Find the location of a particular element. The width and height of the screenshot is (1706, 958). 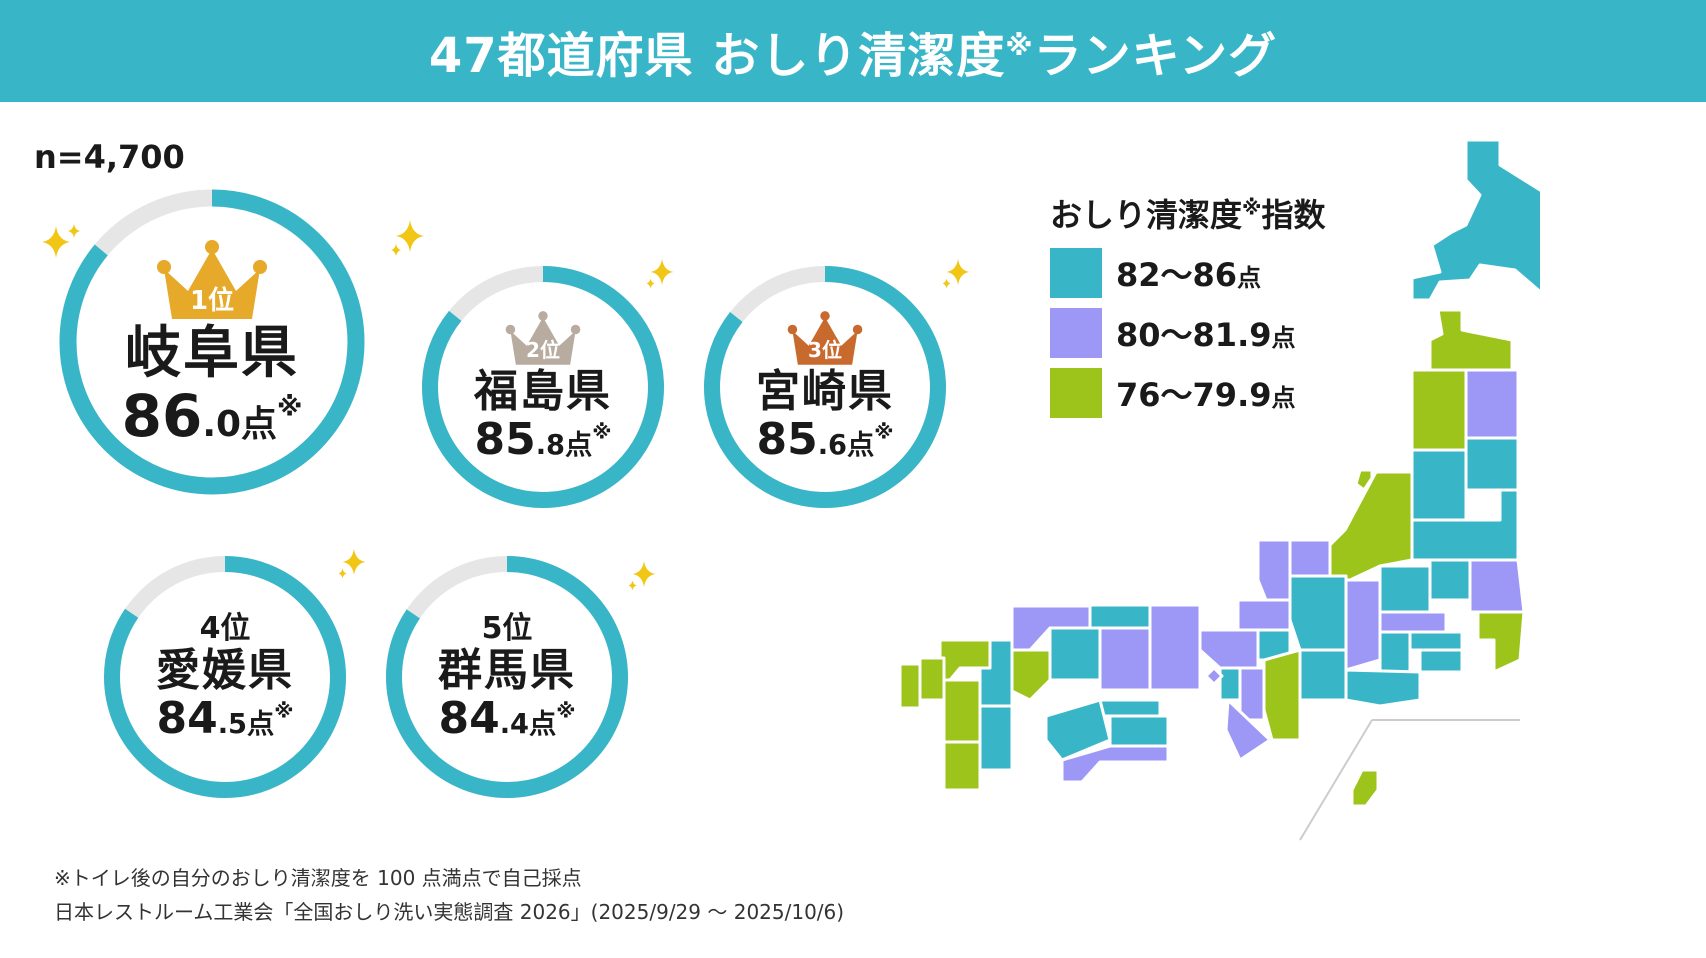

nara is located at coordinates (1252, 694).